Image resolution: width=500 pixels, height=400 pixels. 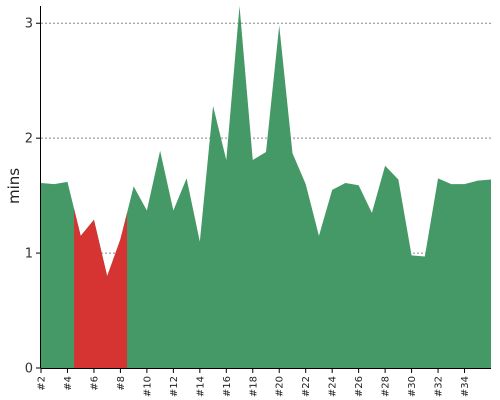 I want to click on y-tick-label: 3, so click(x=29, y=24).